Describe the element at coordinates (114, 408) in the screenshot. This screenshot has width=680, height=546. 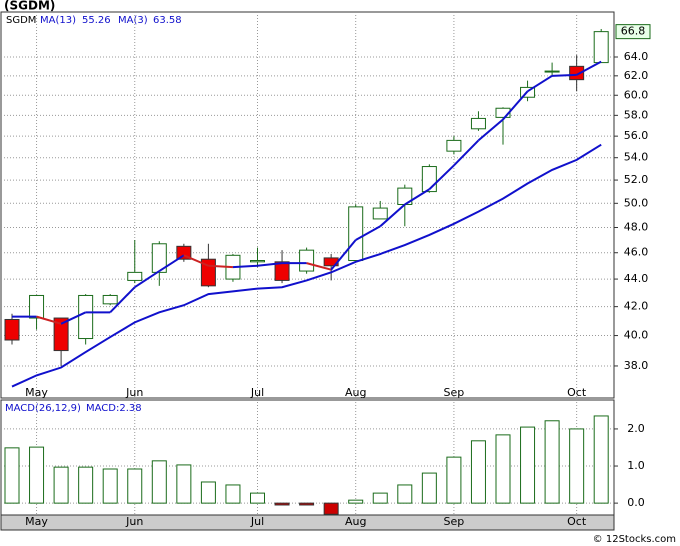
I see `macd-last: MACD:2.38` at that location.